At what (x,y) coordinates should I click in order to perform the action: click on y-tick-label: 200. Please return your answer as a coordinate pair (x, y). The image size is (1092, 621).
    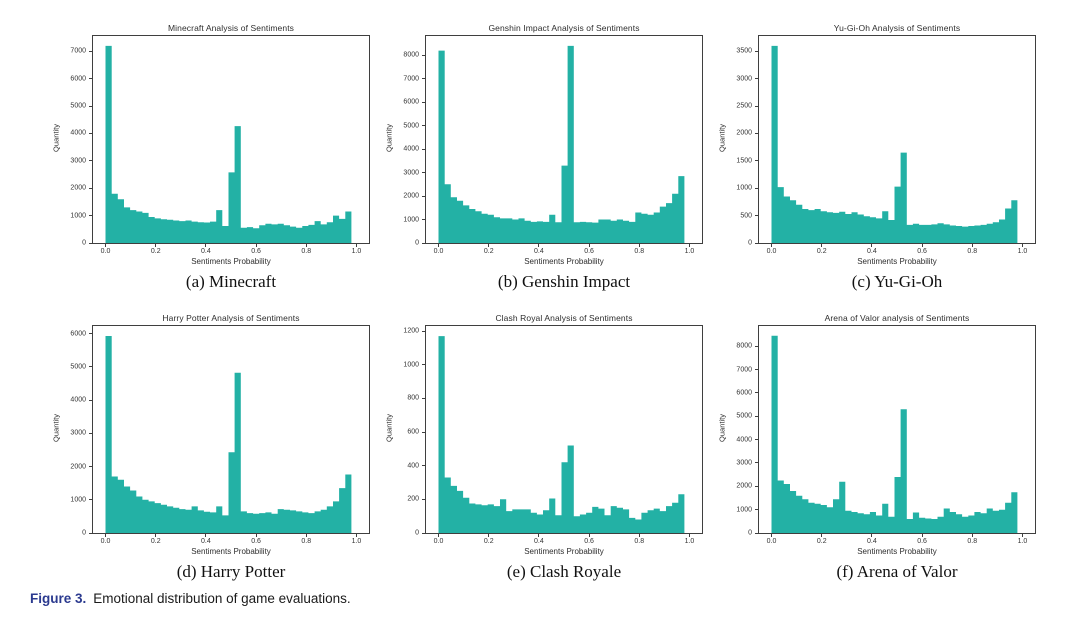
    Looking at the image, I should click on (413, 499).